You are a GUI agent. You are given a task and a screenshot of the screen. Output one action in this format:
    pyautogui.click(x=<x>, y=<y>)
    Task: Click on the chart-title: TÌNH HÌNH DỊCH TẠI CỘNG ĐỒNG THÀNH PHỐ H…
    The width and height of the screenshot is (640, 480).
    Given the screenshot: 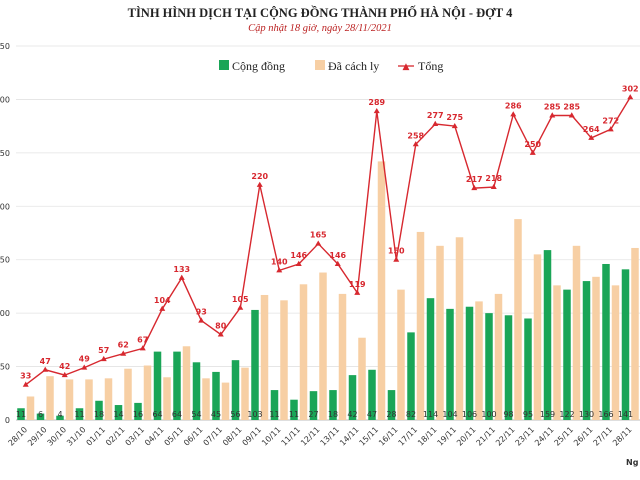 What is the action you would take?
    pyautogui.click(x=320, y=13)
    